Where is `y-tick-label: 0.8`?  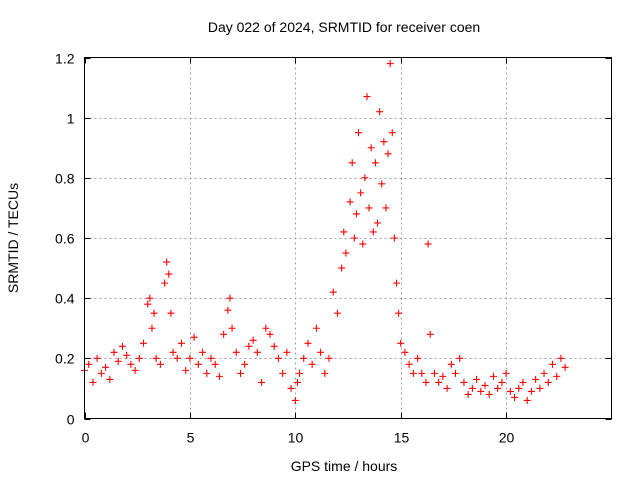 y-tick-label: 0.8 is located at coordinates (65, 179).